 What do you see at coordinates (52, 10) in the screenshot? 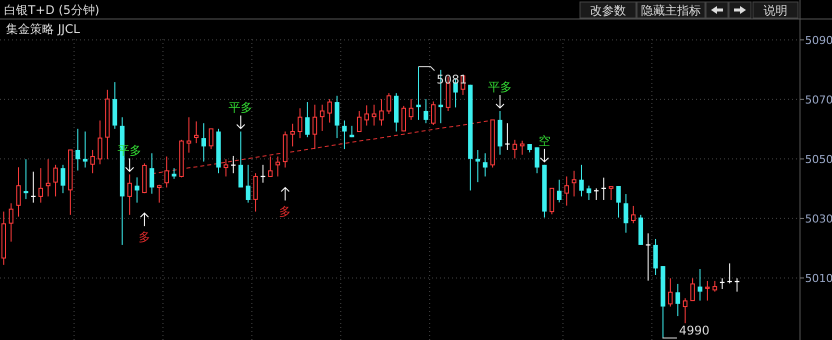
I see `title: 白银T+D (5分钟)` at bounding box center [52, 10].